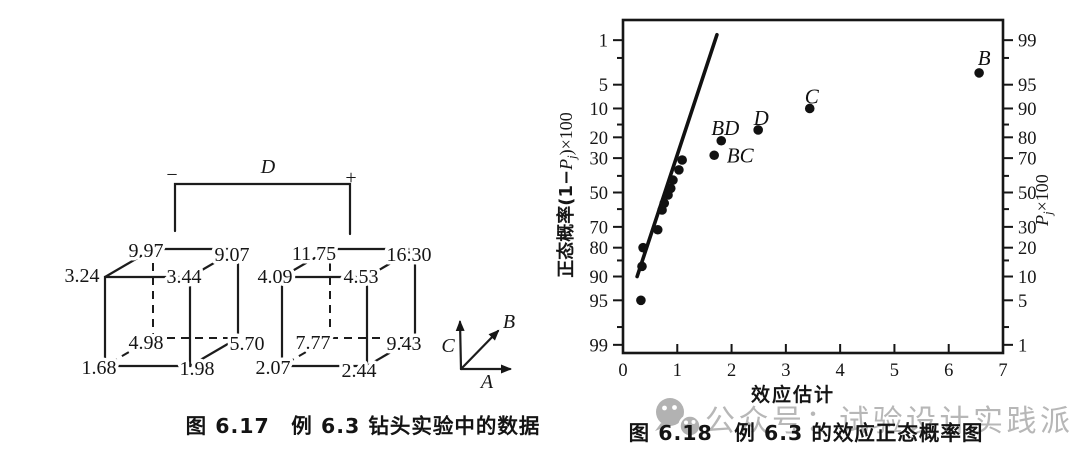 This screenshot has width=1080, height=463. Describe the element at coordinates (599, 139) in the screenshot. I see `y-tick-label-left: 20` at that location.